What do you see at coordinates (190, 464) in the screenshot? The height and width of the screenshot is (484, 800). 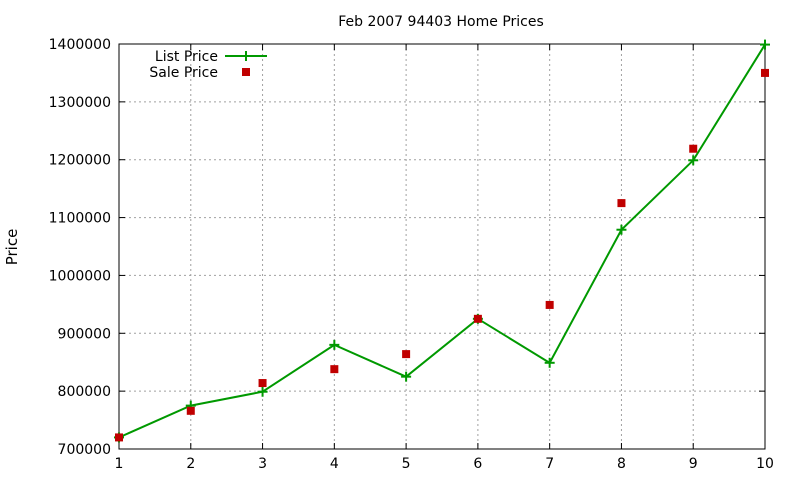 I see `x-tick-label: 2` at bounding box center [190, 464].